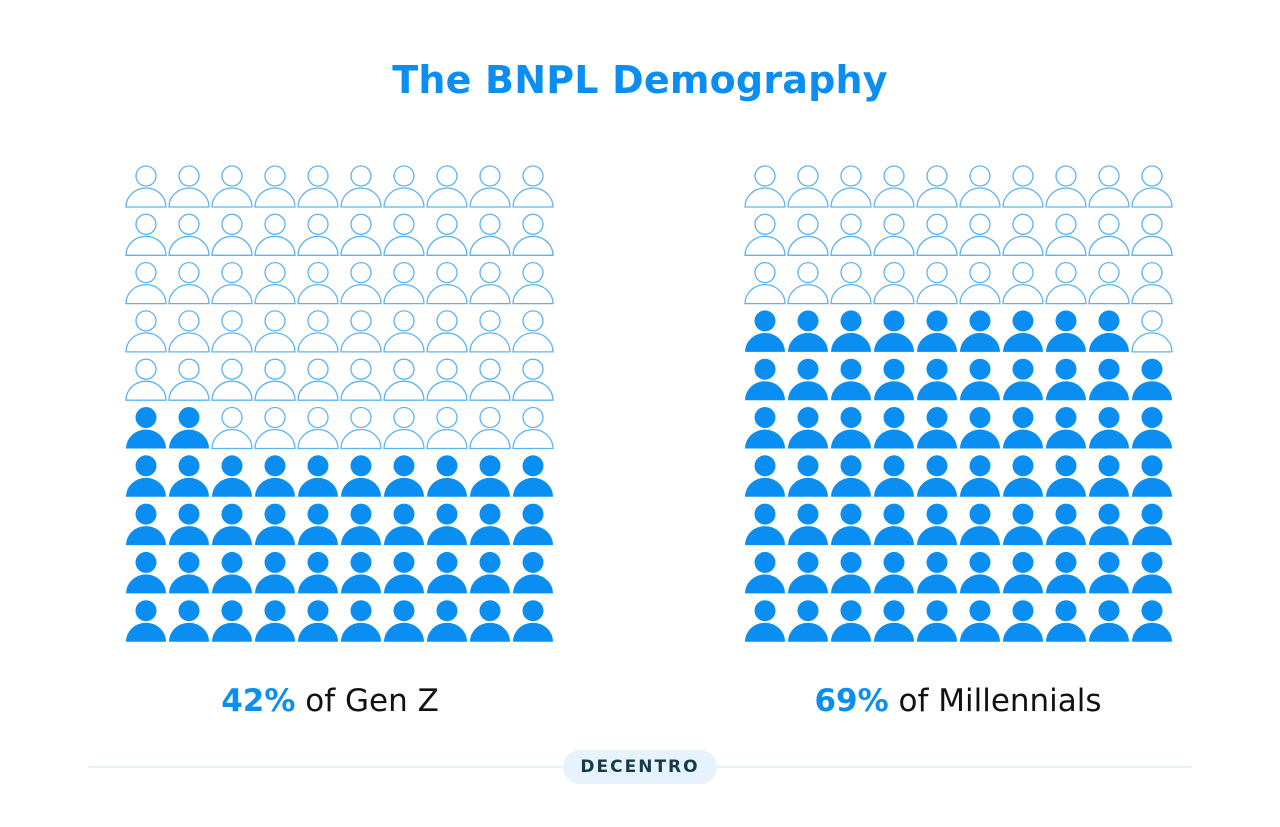 This screenshot has height=827, width=1280. What do you see at coordinates (851, 701) in the screenshot?
I see `millennials-percent: 69%` at bounding box center [851, 701].